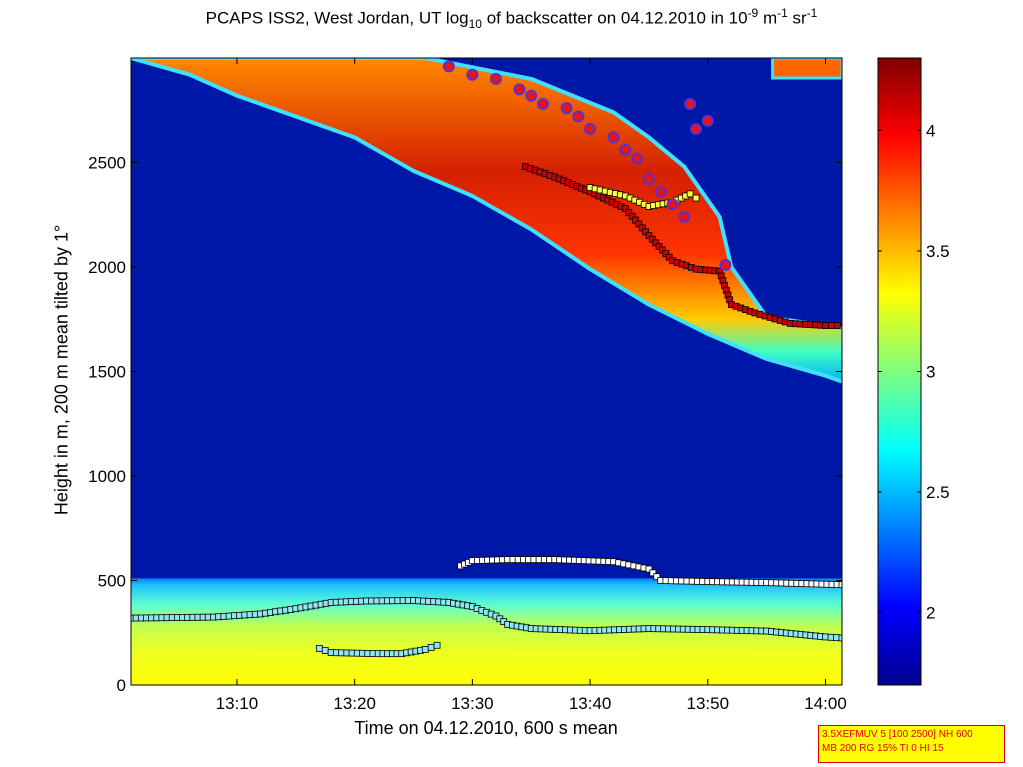  What do you see at coordinates (883, 748) in the screenshot?
I see `info-line-2: MB 200 RG 15% TI 0 HI 15` at bounding box center [883, 748].